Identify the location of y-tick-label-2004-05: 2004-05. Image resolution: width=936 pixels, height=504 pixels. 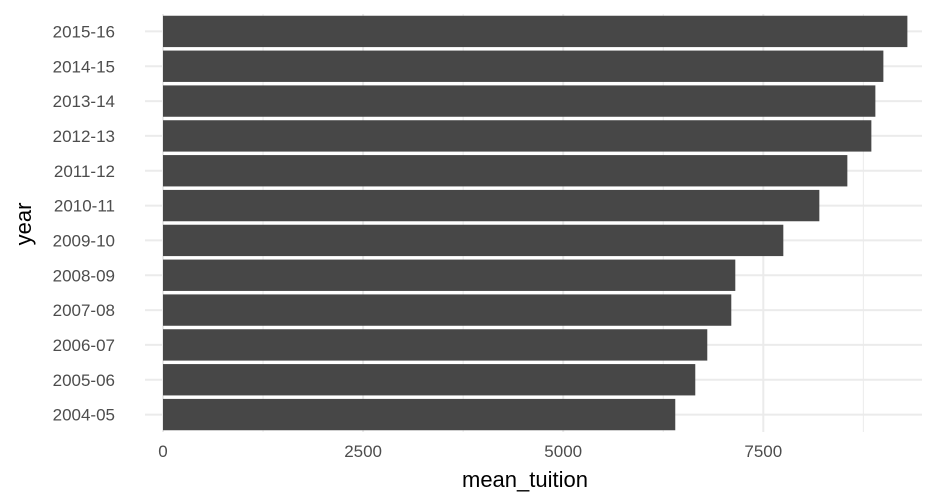
(84, 415).